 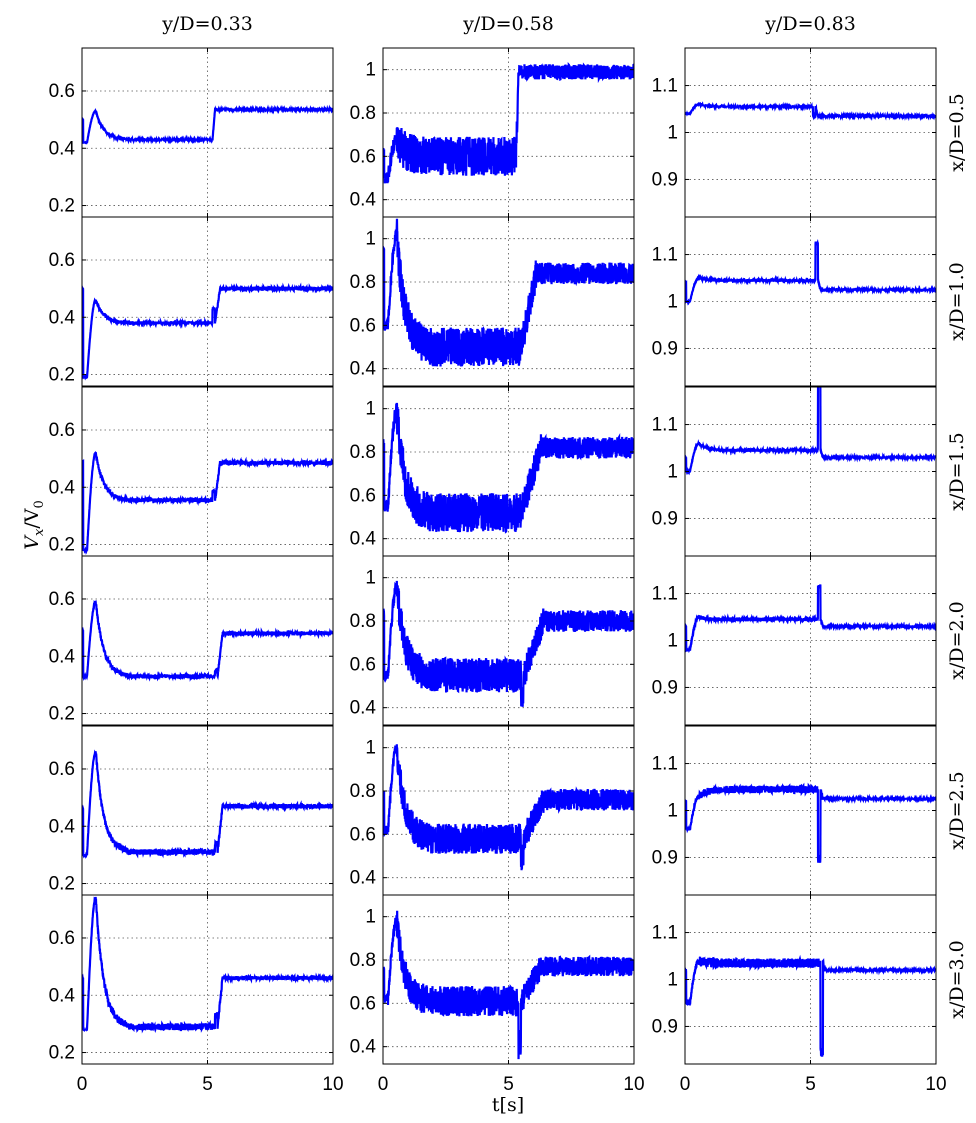 I want to click on panel-r5-c2: 0.4 0.6 0.8 1, so click(x=492, y=810).